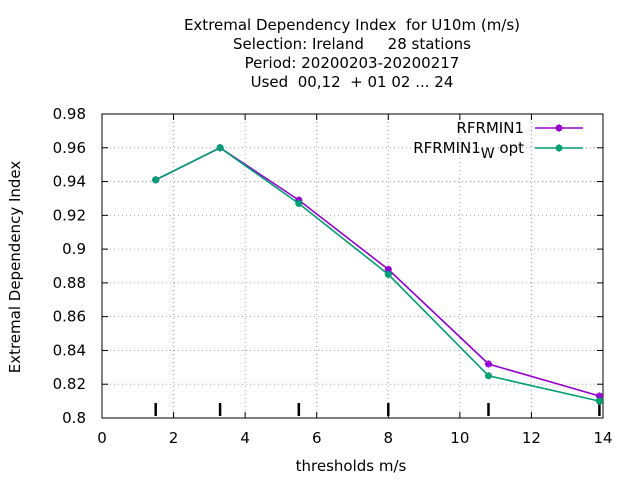  What do you see at coordinates (69, 182) in the screenshot?
I see `y-tick-label: 0.94` at bounding box center [69, 182].